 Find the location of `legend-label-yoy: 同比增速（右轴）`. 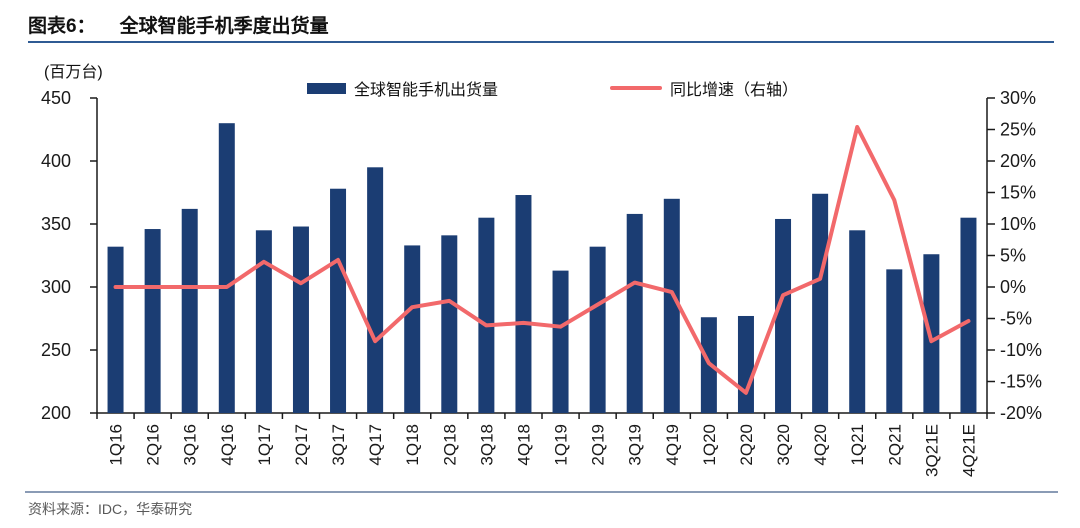

legend-label-yoy: 同比增速（右轴） is located at coordinates (734, 90).